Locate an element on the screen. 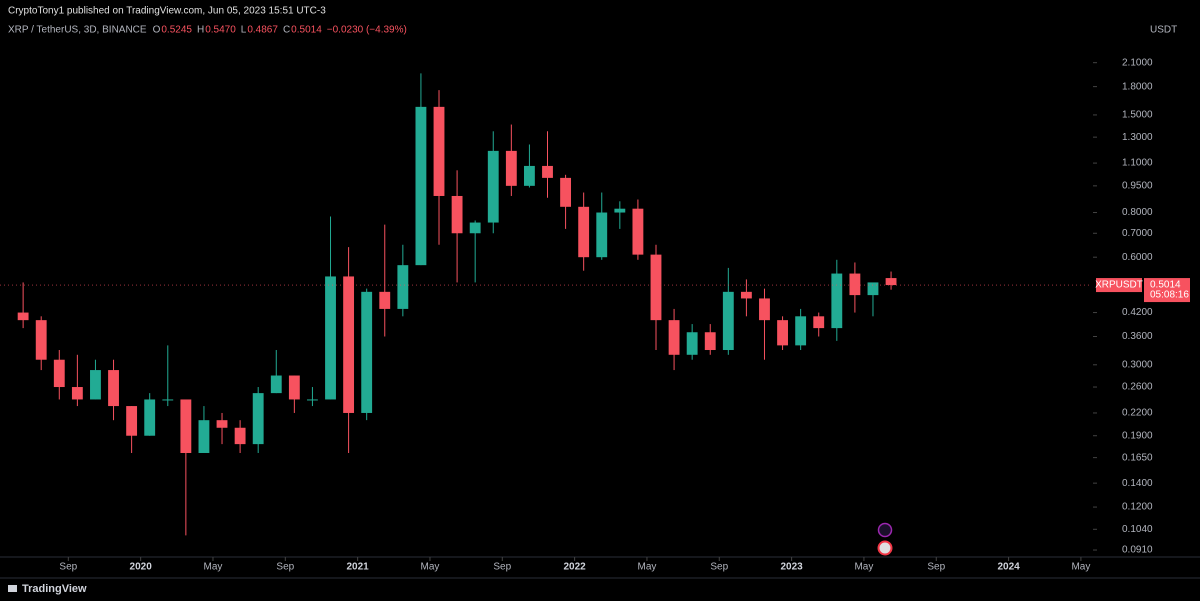 The height and width of the screenshot is (601, 1200). symbol-badge is located at coordinates (1119, 285).